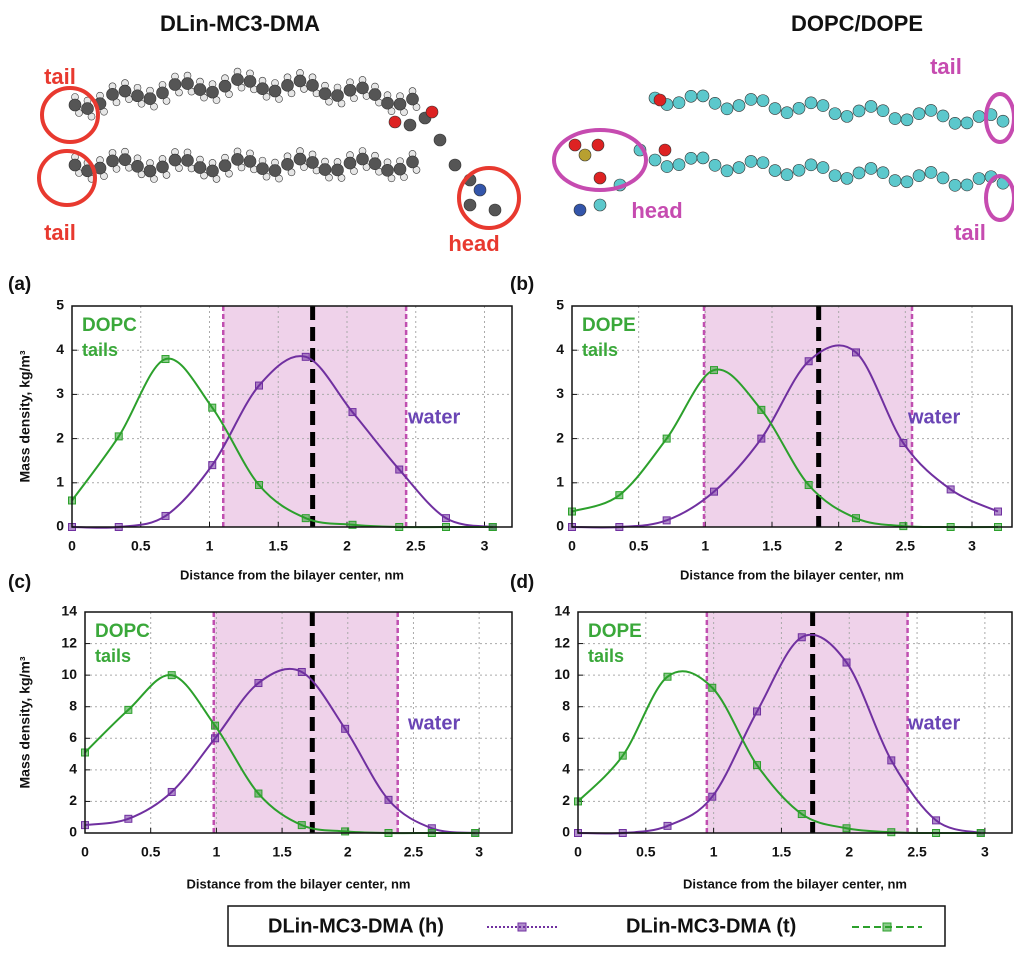 This screenshot has height=956, width=1014. I want to click on x-tick-label: 0, so click(572, 546).